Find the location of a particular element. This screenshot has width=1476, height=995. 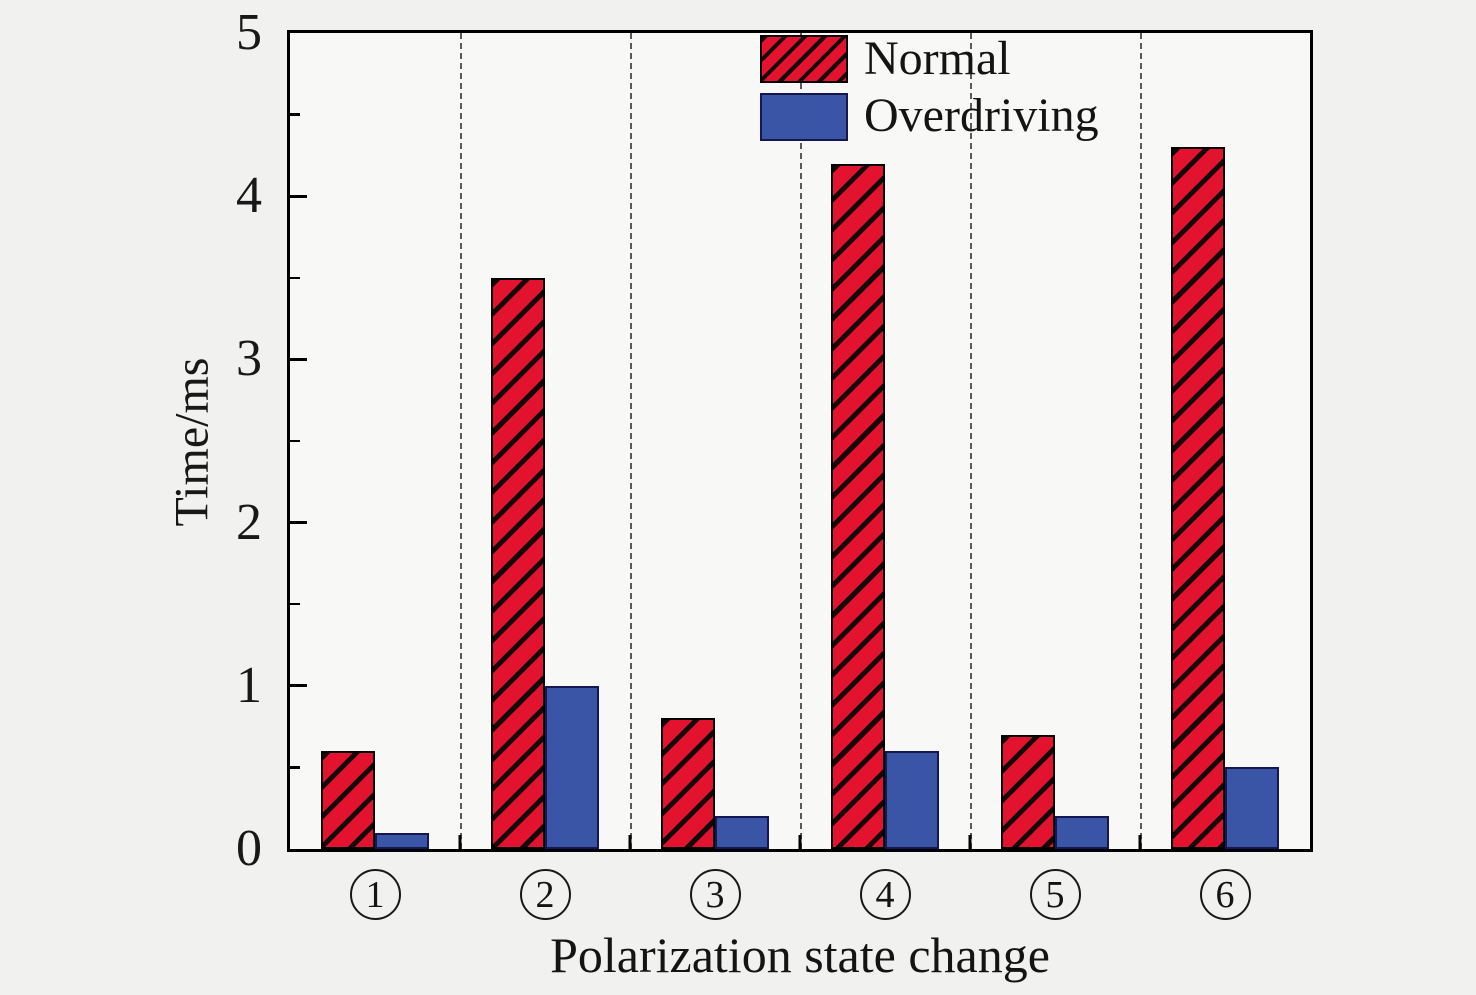

y-axis-tick-label: 0 is located at coordinates (249, 848).